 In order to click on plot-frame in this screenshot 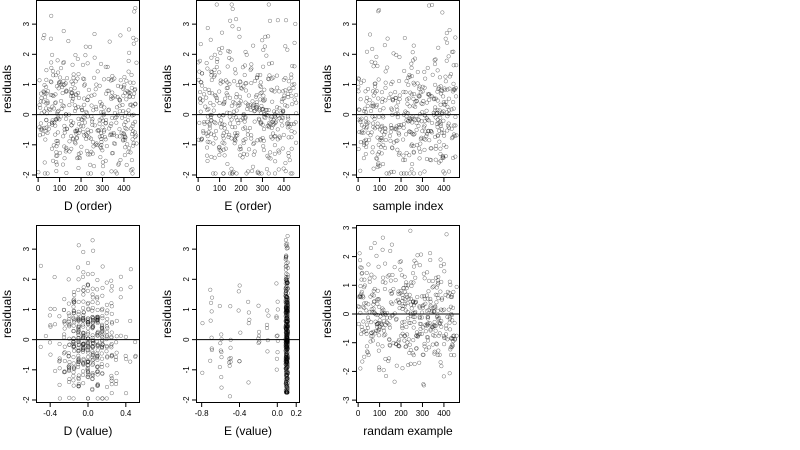, I will do `click(88, 89)`.